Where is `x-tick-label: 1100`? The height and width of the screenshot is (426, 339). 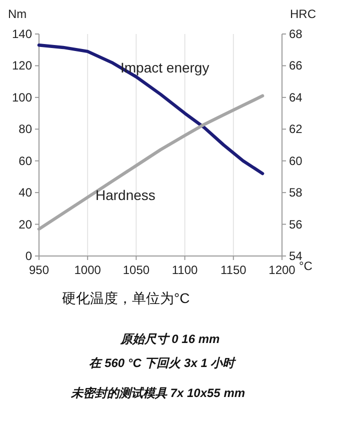
x-tick-label: 1100 is located at coordinates (185, 270).